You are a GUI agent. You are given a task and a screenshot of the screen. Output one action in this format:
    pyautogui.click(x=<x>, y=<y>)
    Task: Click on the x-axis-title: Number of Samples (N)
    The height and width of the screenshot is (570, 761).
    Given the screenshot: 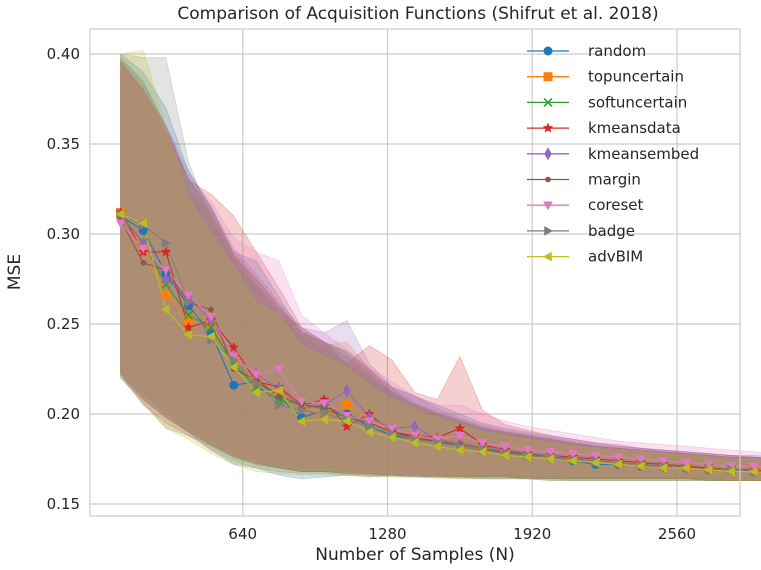 What is the action you would take?
    pyautogui.click(x=414, y=555)
    